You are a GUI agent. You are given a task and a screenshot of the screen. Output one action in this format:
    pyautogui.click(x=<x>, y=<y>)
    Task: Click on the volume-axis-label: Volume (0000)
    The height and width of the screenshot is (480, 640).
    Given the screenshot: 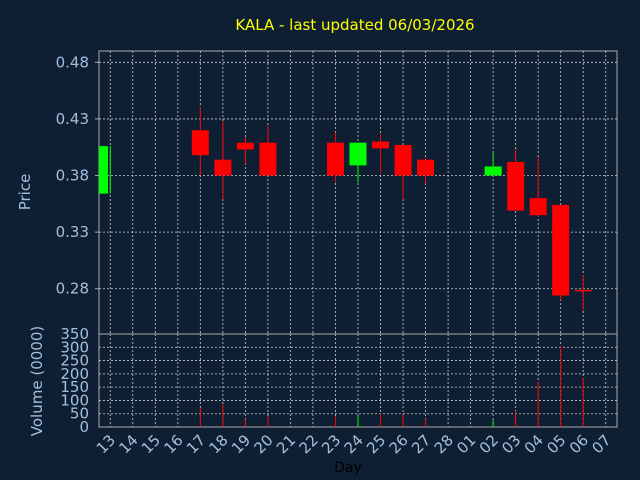 What is the action you would take?
    pyautogui.click(x=37, y=381)
    